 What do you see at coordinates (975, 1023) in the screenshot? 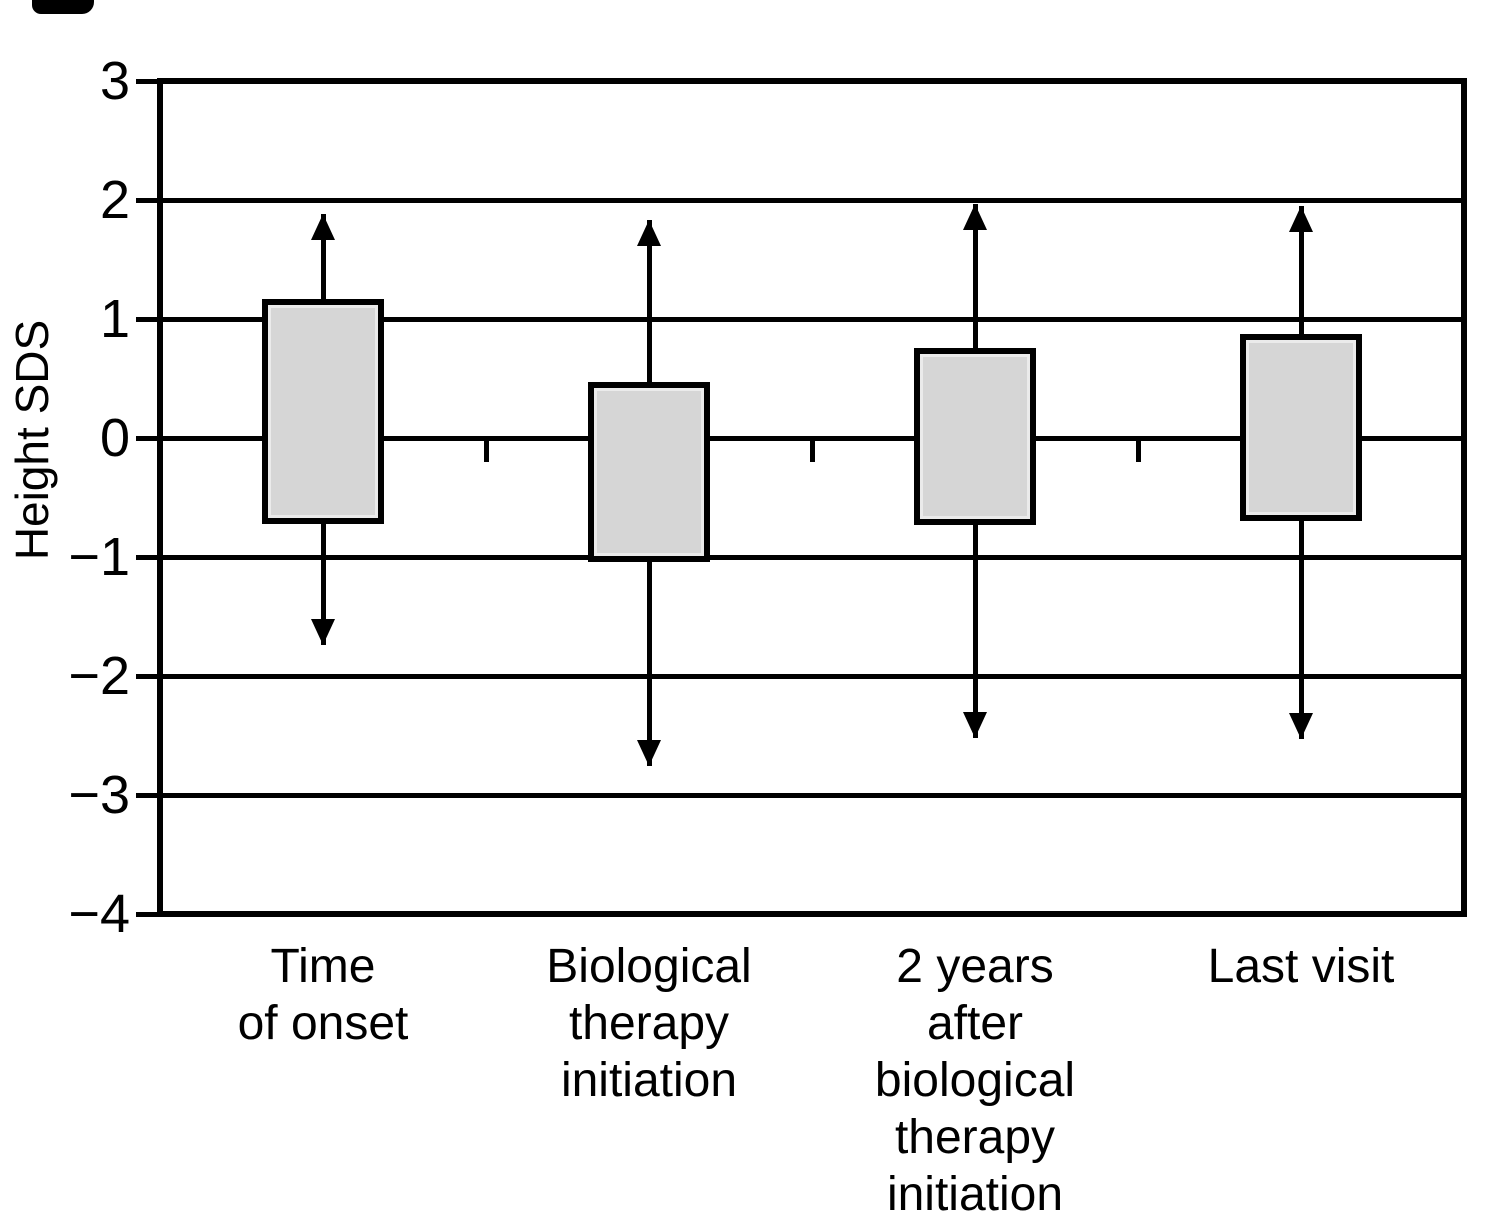
I see `x-category-label-line: after` at bounding box center [975, 1023].